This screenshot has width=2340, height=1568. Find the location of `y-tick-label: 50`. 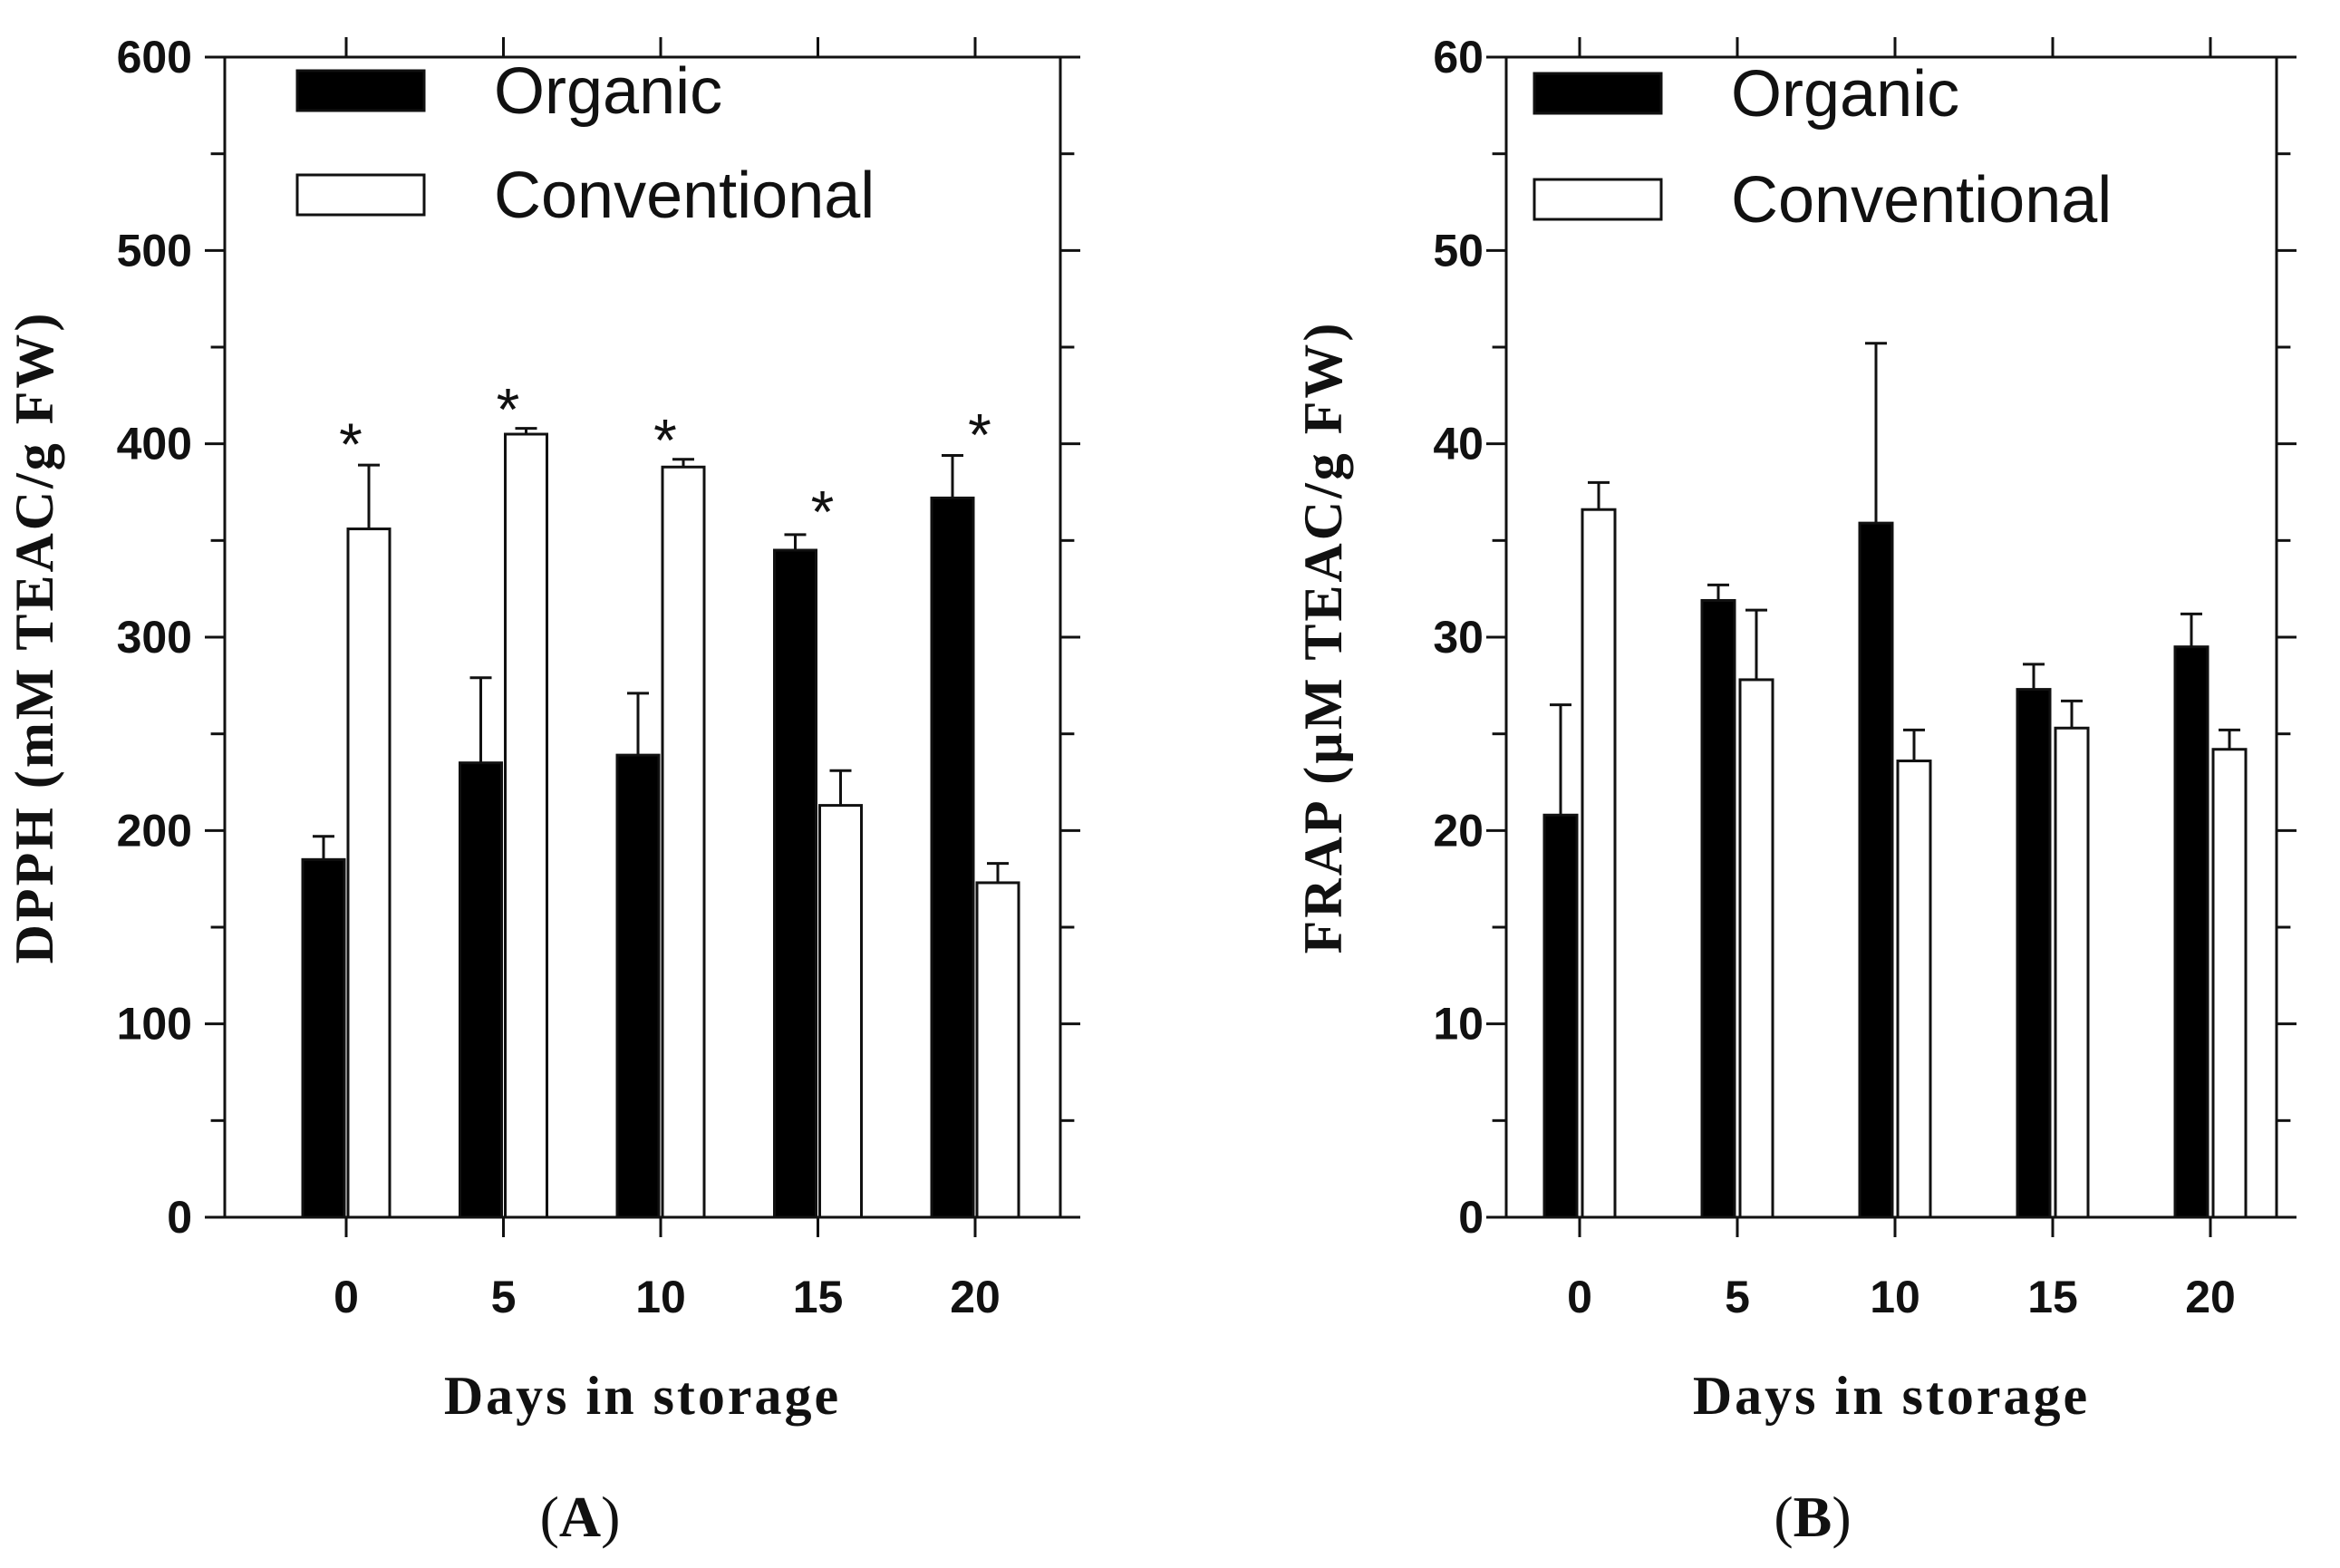

y-tick-label: 50 is located at coordinates (1459, 250).